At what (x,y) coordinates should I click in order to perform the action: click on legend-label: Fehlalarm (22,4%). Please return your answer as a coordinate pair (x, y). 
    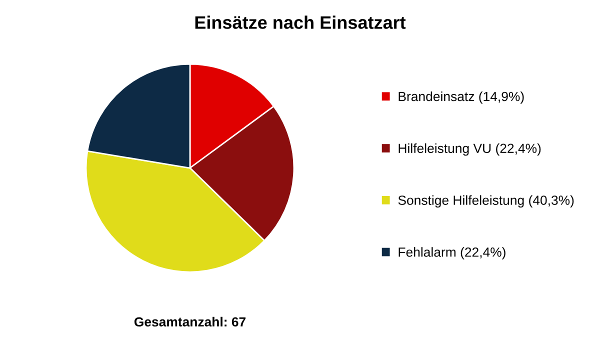
    Looking at the image, I should click on (452, 253).